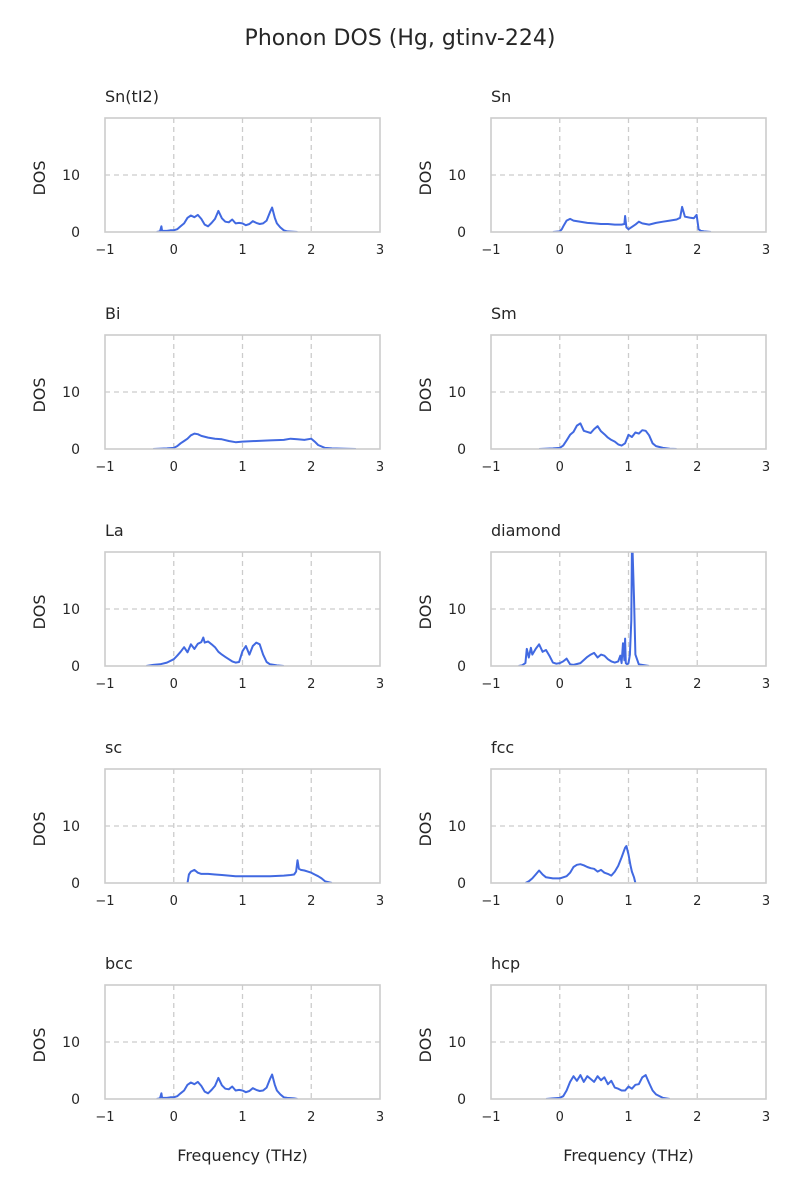 The image size is (800, 1204). What do you see at coordinates (504, 313) in the screenshot?
I see `panel-title: Sm` at bounding box center [504, 313].